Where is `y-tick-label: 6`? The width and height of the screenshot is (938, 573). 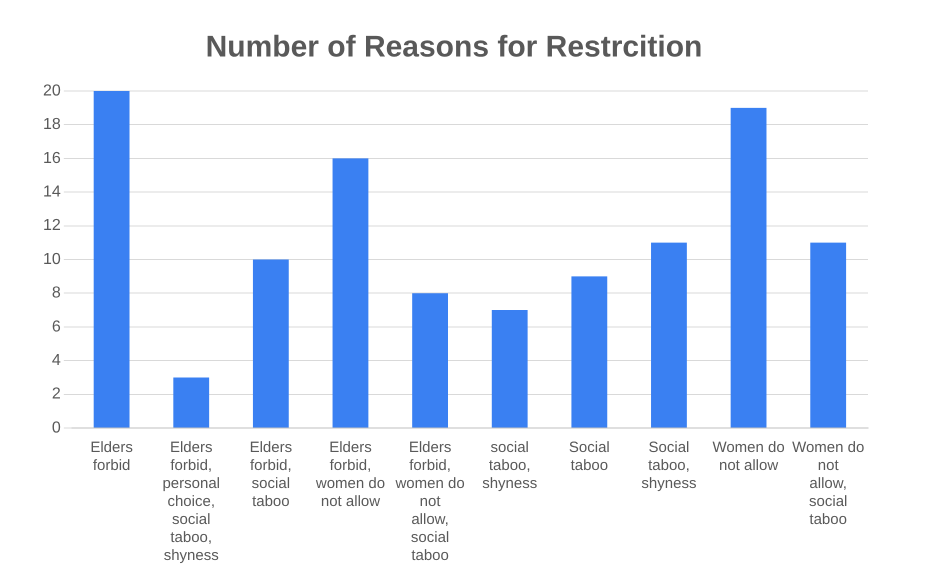
y-tick-label: 6 is located at coordinates (56, 327).